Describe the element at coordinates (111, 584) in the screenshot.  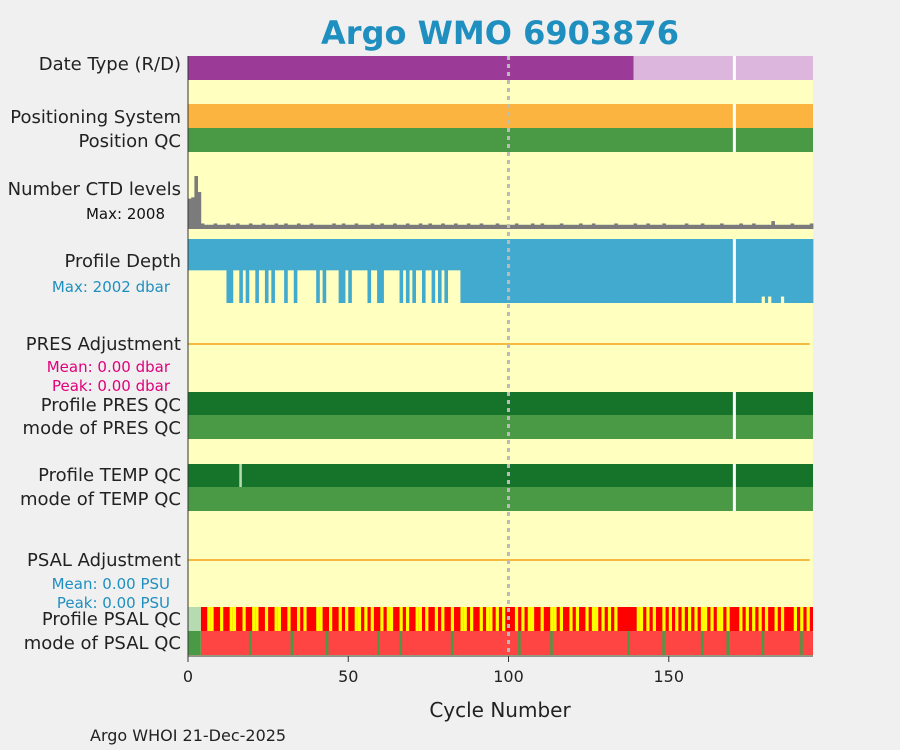
I see `psal_adjustment-stat-0: Mean: 0.00 PSU` at that location.